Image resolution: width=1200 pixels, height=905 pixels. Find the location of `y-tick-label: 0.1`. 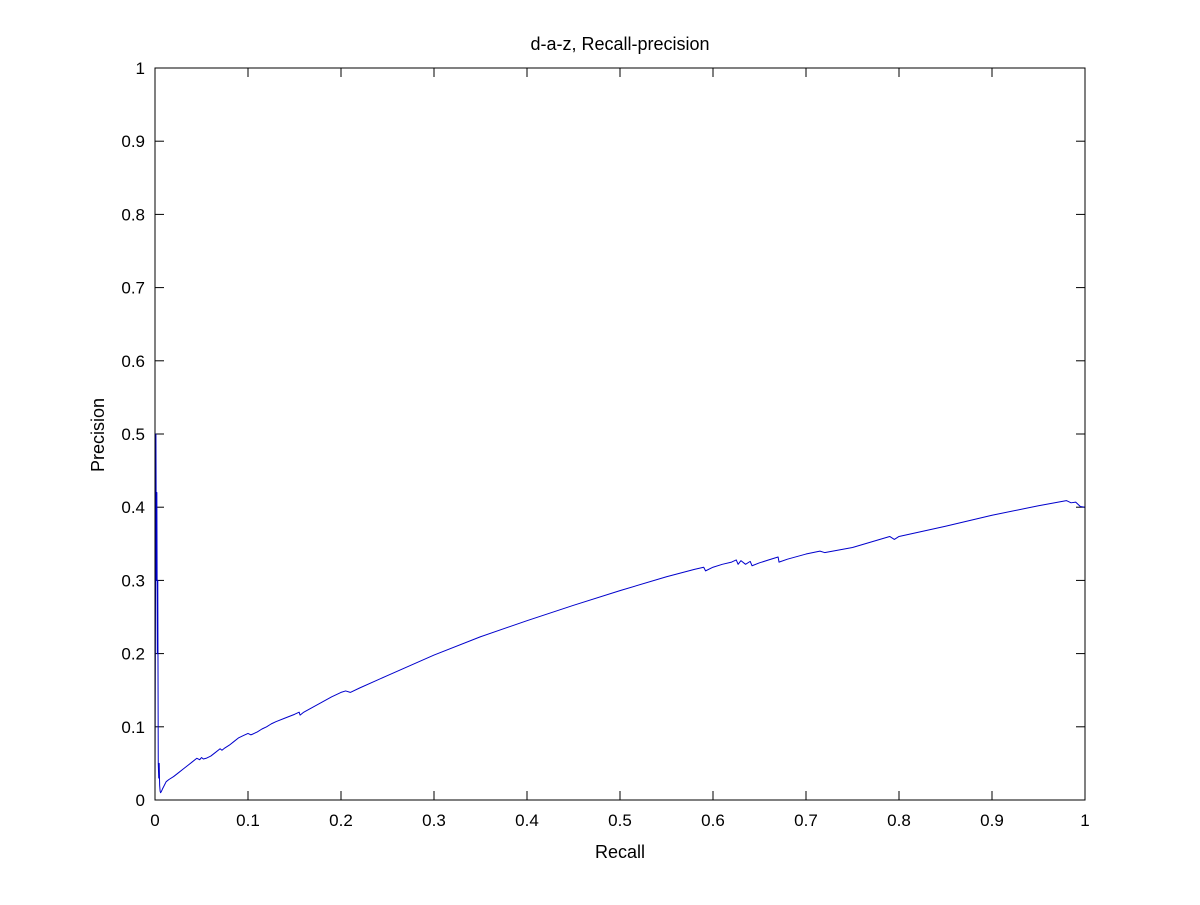

y-tick-label: 0.1 is located at coordinates (133, 727).